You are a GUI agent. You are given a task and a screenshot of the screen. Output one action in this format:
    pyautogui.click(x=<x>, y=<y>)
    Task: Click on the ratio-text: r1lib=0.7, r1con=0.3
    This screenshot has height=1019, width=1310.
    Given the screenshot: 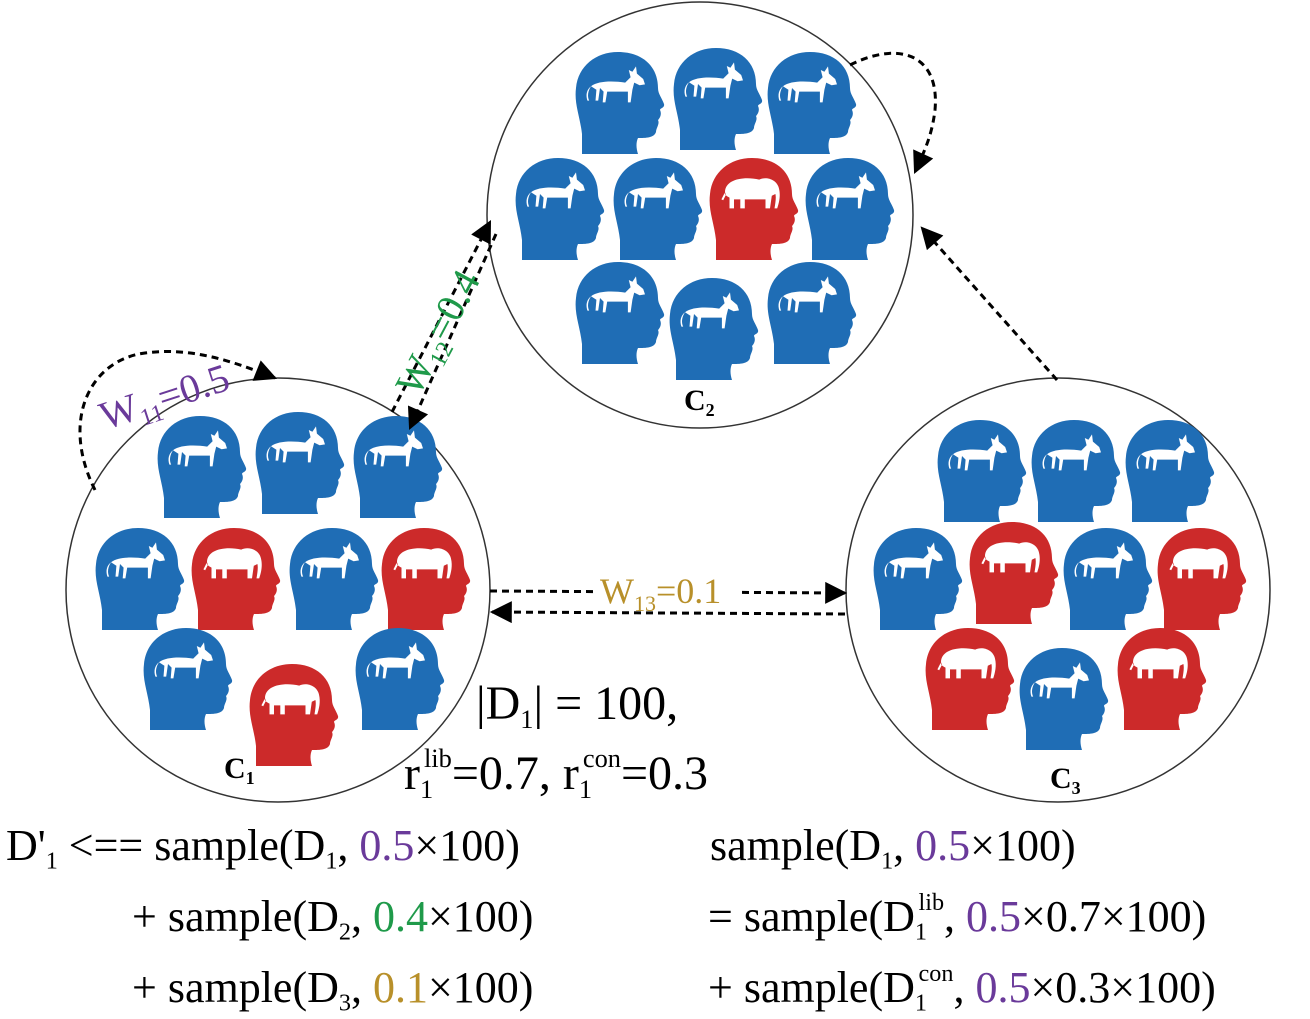 What is the action you would take?
    pyautogui.click(x=556, y=773)
    